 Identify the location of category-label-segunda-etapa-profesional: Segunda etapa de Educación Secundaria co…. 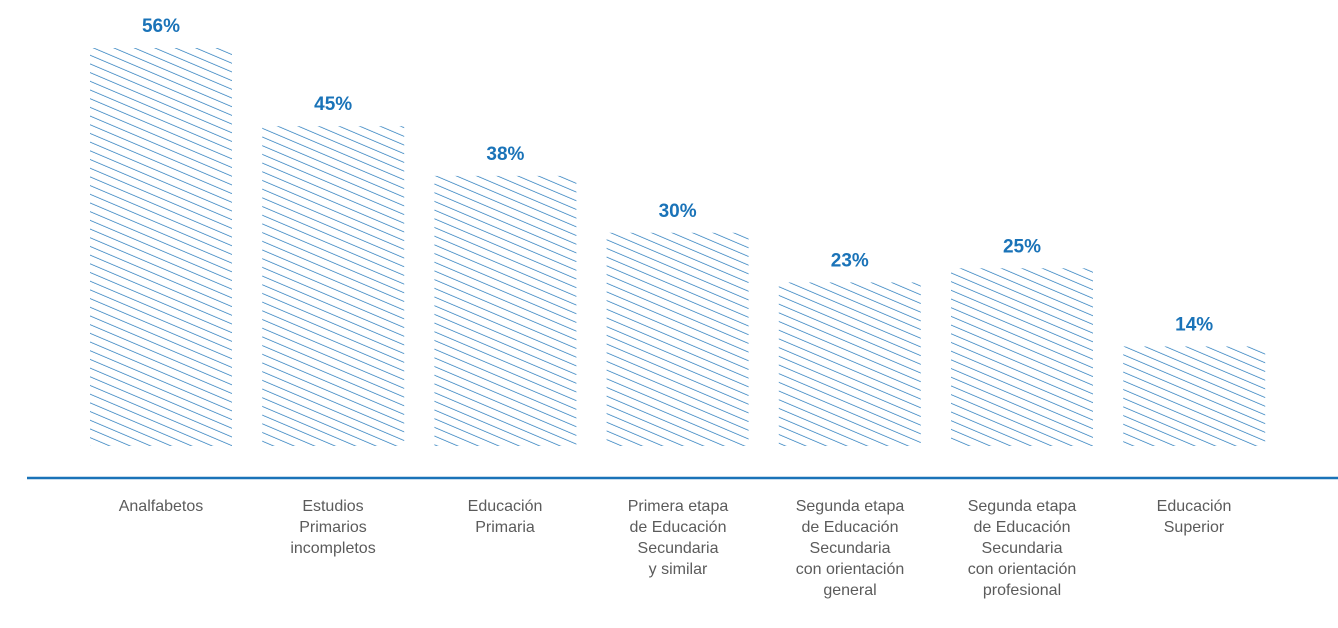
(1022, 548).